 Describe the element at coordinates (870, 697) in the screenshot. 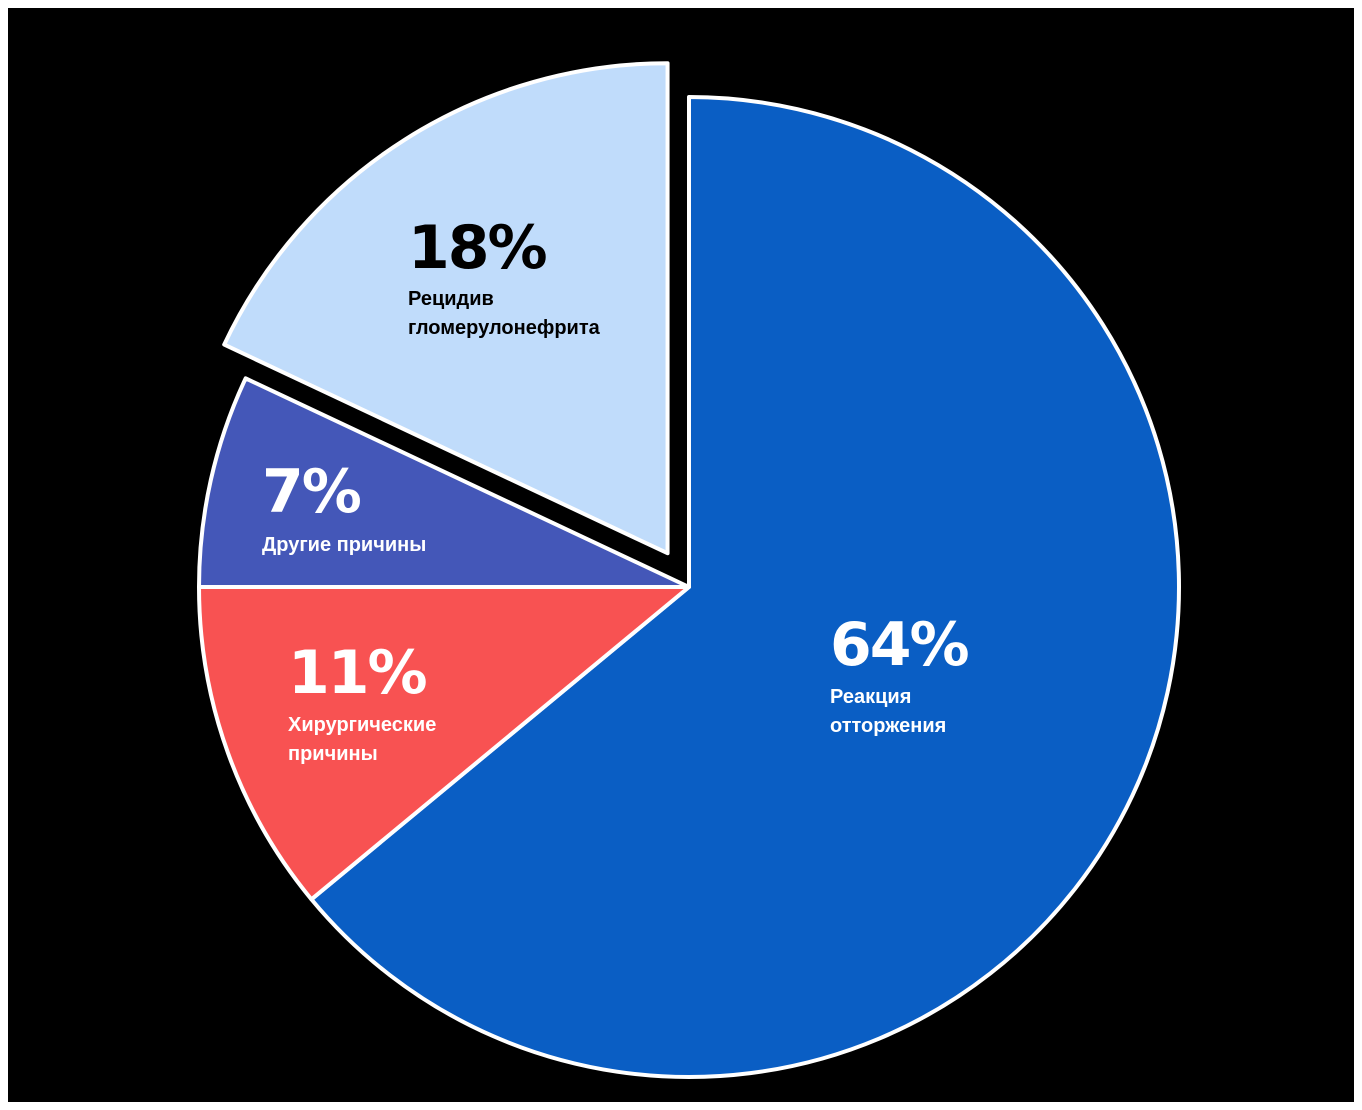

I see `slice-name-label-1-line-1: Реакция` at that location.